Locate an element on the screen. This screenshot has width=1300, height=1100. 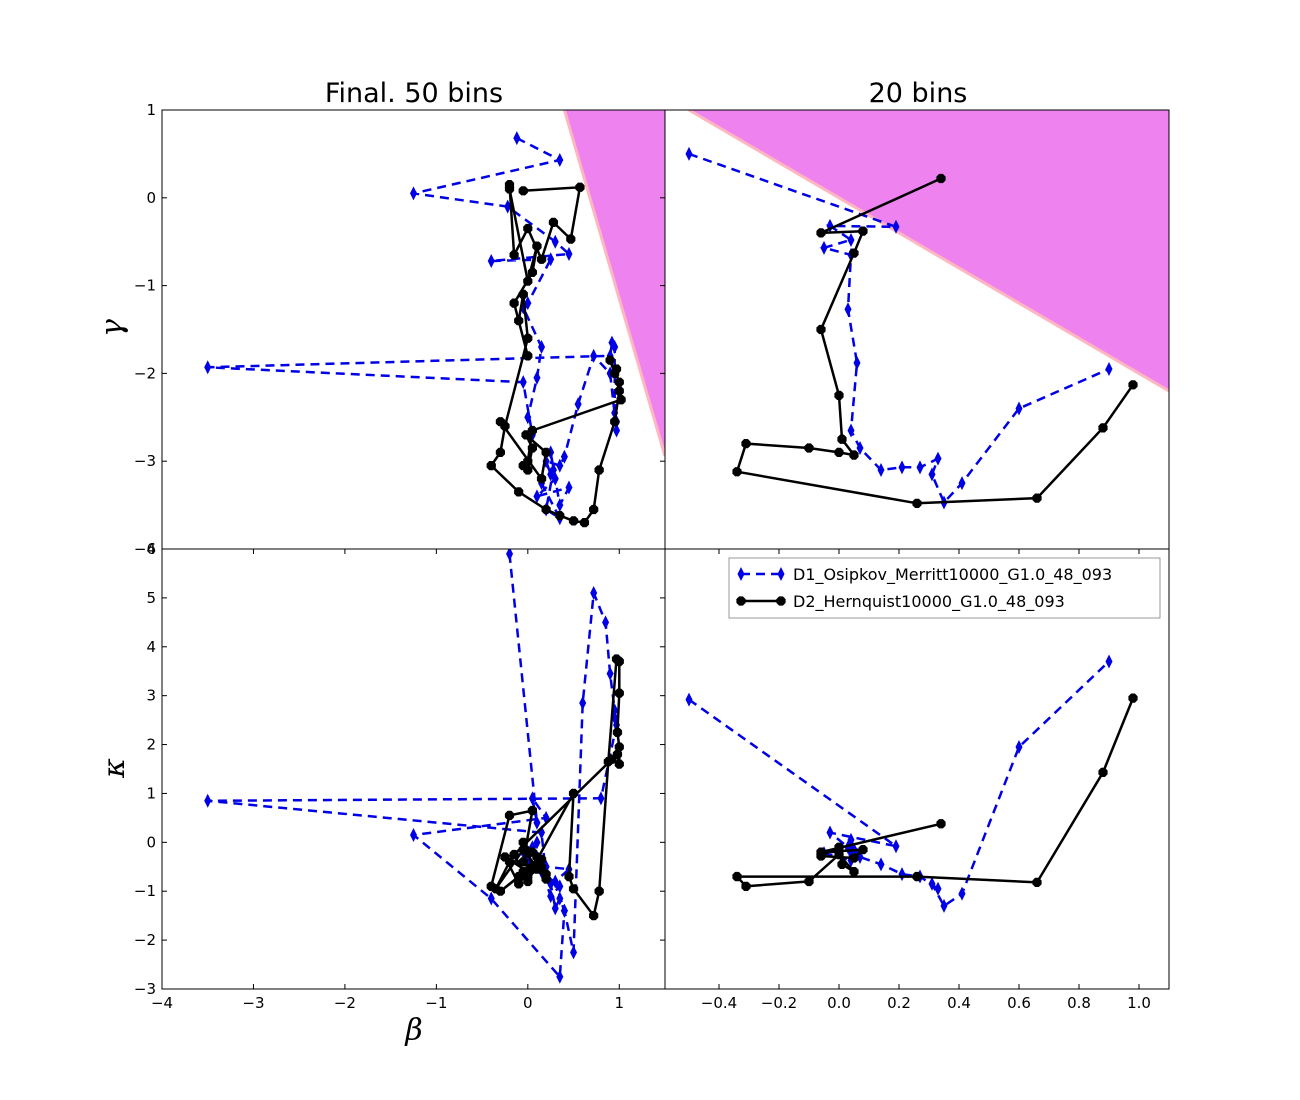
x-axis-label: β is located at coordinates (413, 1030).